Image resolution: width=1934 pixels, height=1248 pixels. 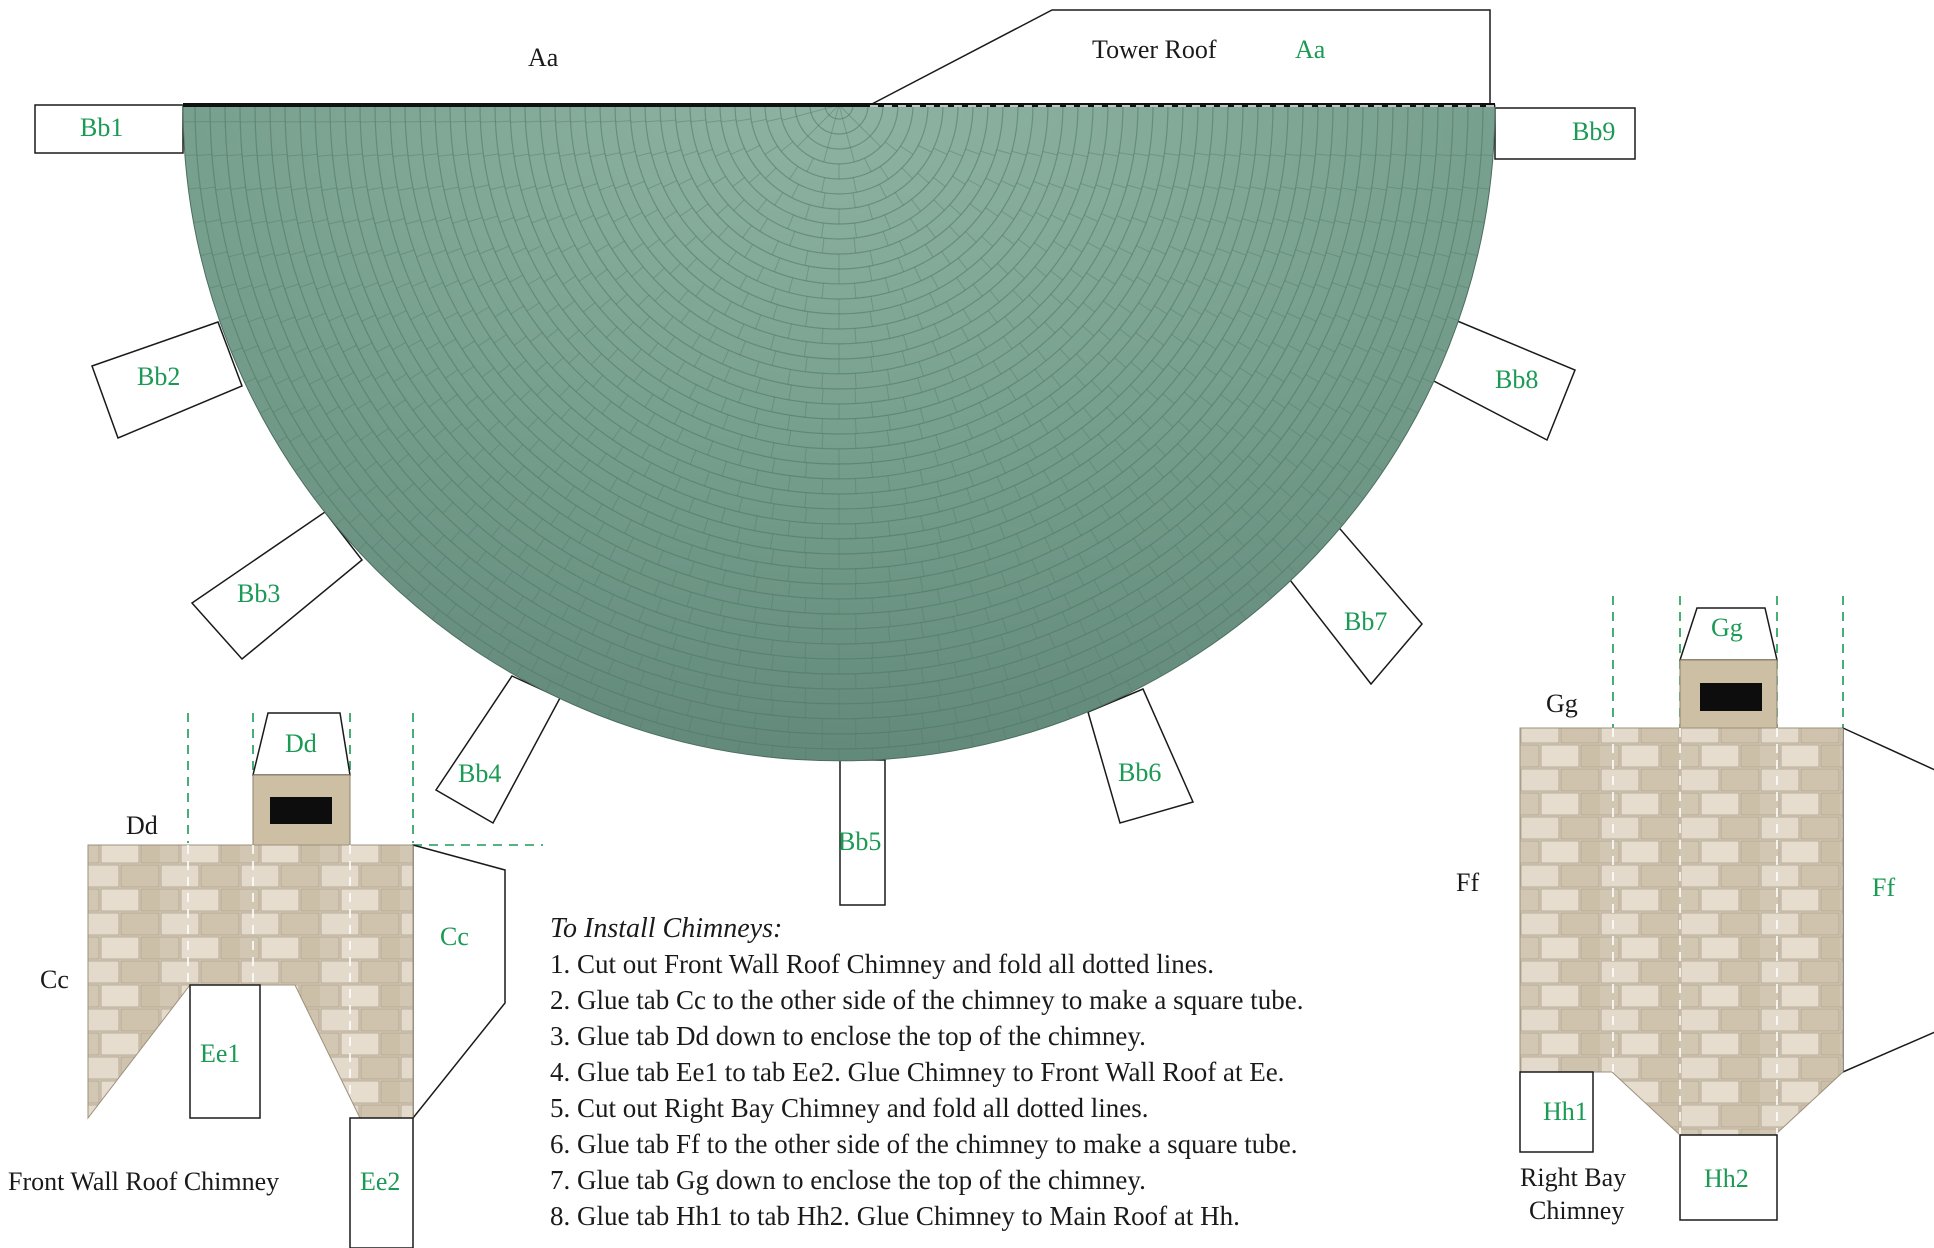 I want to click on tab-bb8-label: Bb8, so click(x=1516, y=379).